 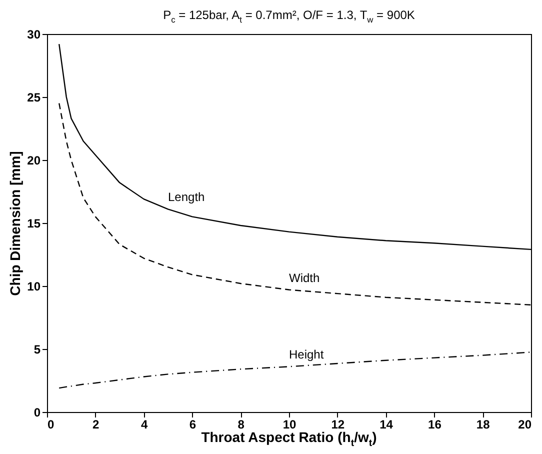 What do you see at coordinates (96, 425) in the screenshot?
I see `x-tick-label: 2` at bounding box center [96, 425].